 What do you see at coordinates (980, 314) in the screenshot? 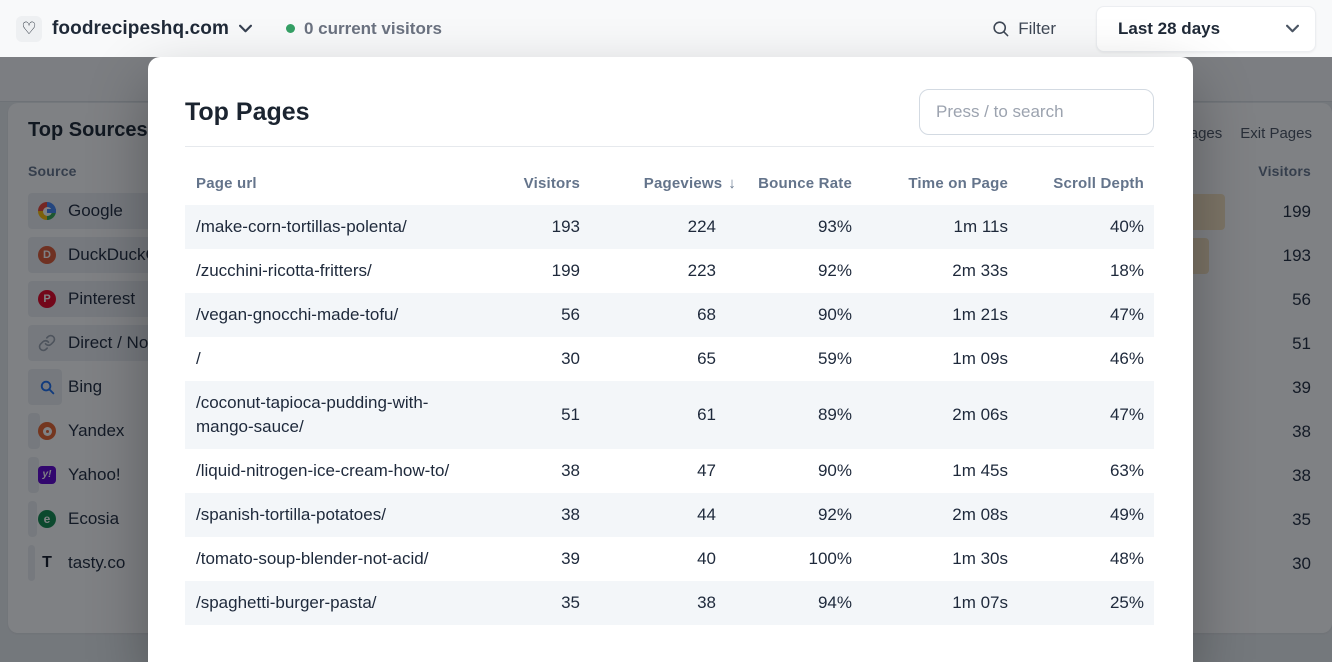
I see `time-on-page-cell: 1m 21s` at bounding box center [980, 314].